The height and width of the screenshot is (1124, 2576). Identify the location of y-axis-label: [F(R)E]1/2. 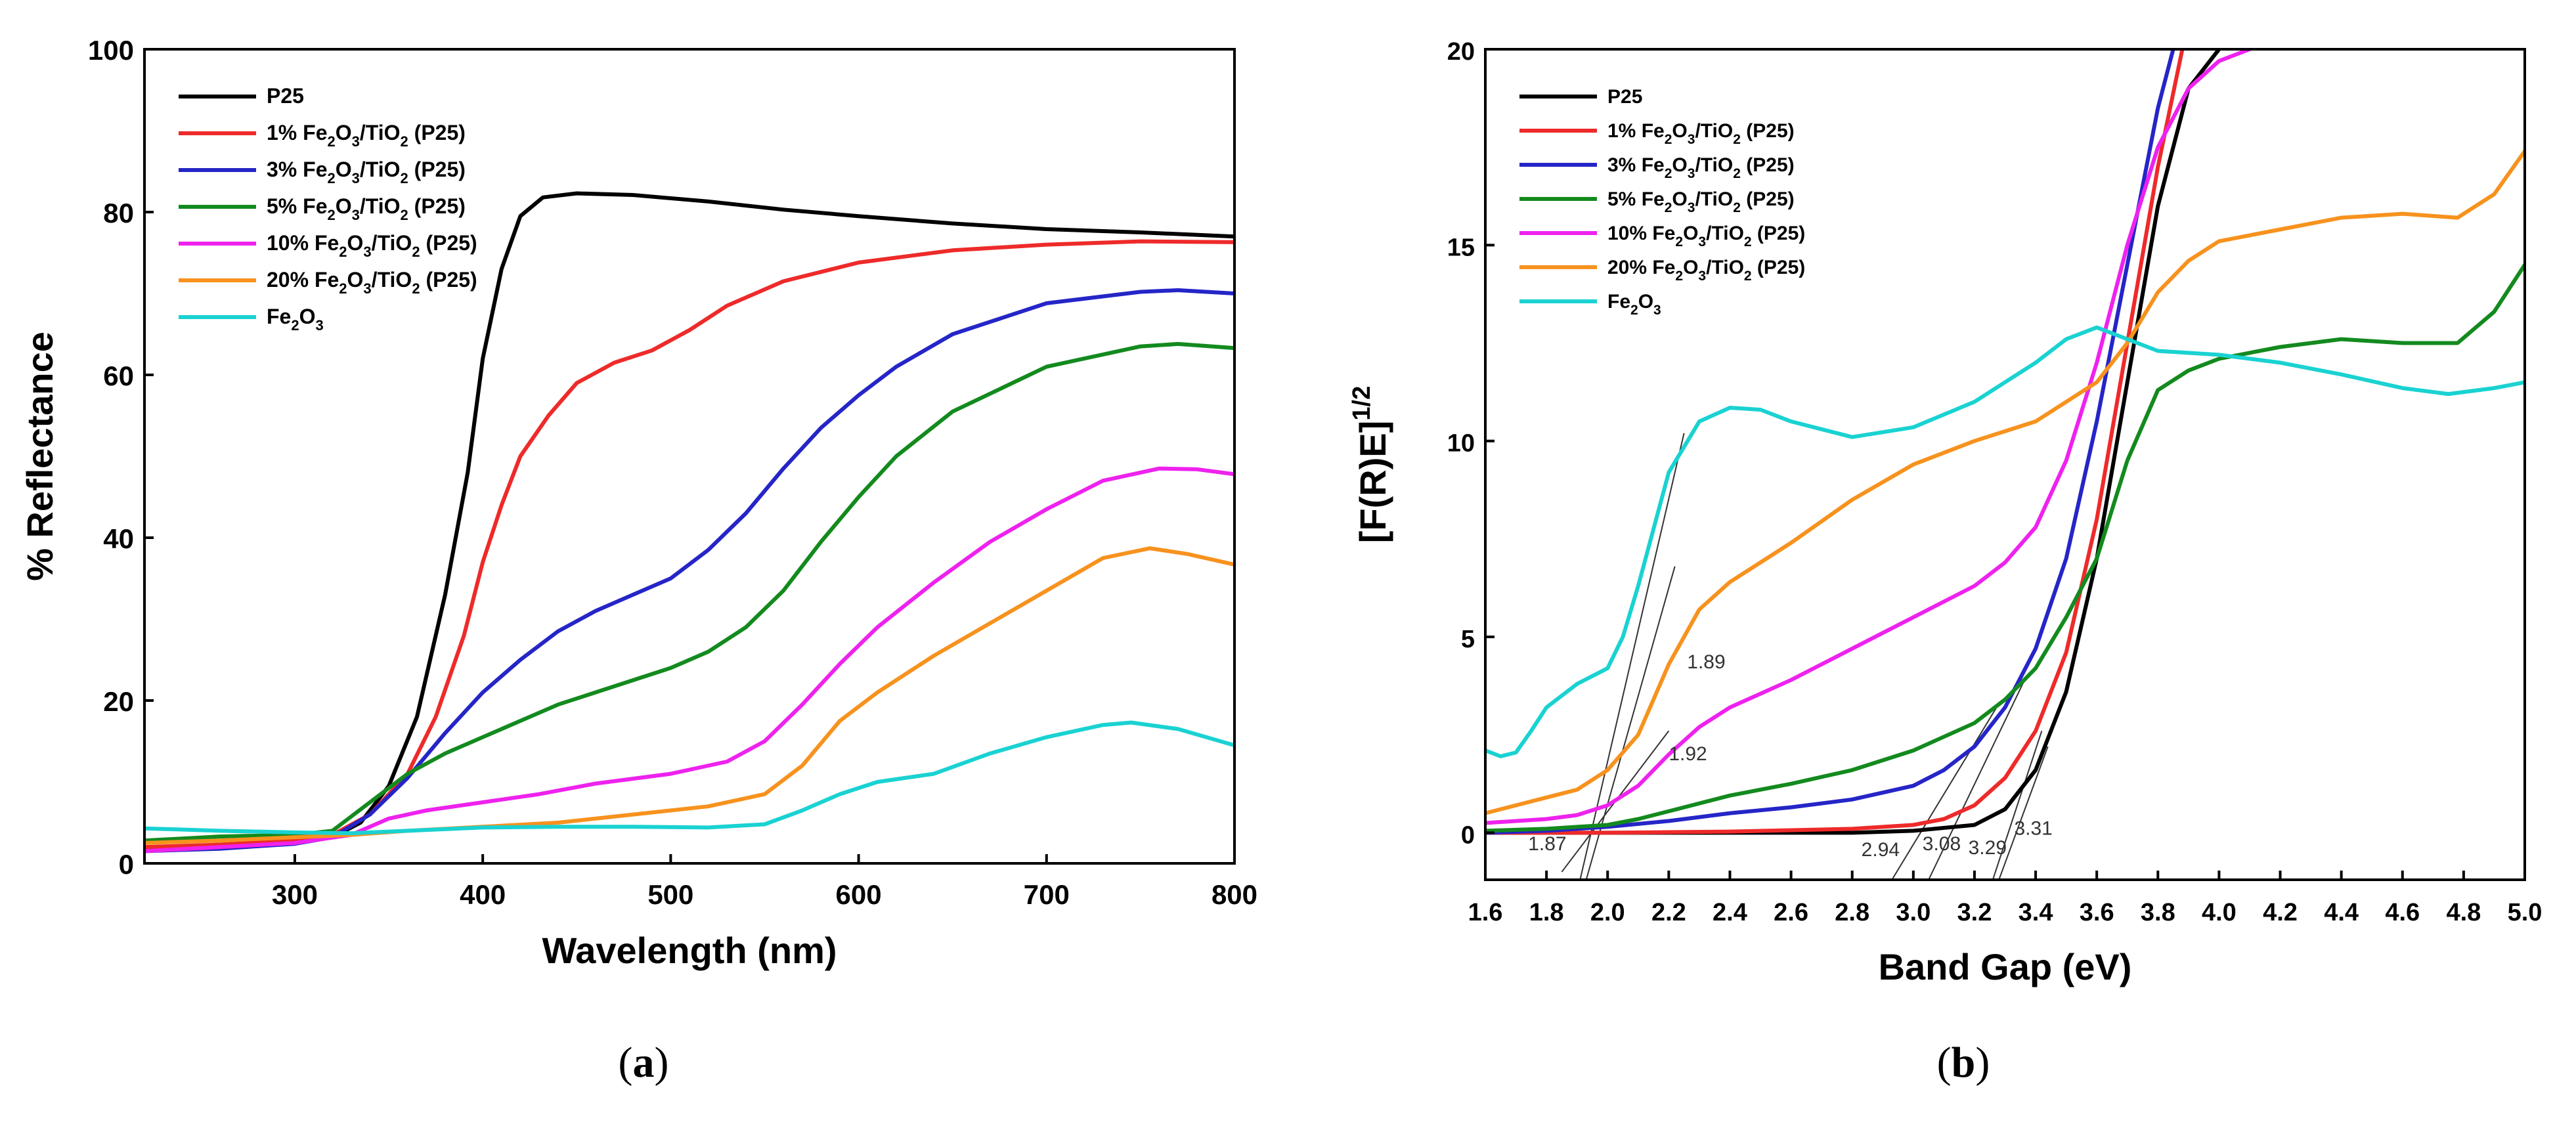
(1371, 464).